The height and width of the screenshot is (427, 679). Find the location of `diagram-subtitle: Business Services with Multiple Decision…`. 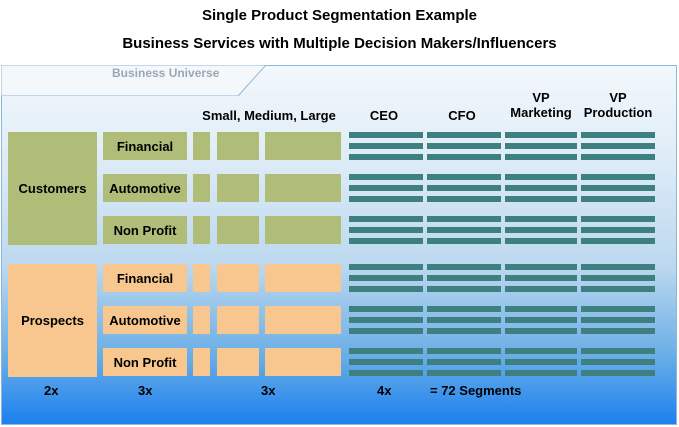

diagram-subtitle: Business Services with Multiple Decision… is located at coordinates (339, 43).